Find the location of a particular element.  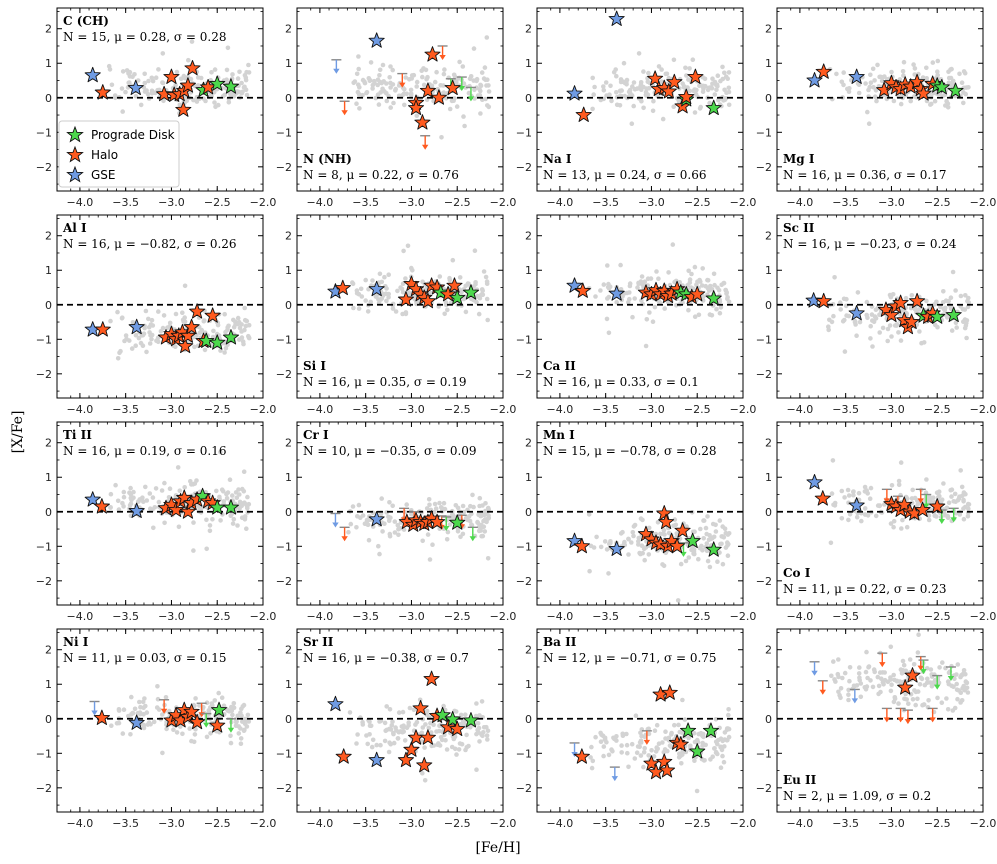

panel-frame is located at coordinates (400, 720).